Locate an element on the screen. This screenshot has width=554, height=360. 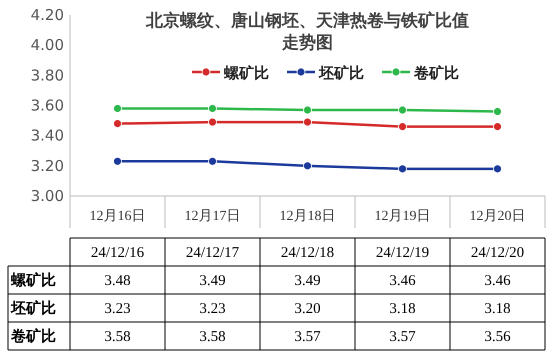
x-tick-label: 12月16日 is located at coordinates (118, 216).